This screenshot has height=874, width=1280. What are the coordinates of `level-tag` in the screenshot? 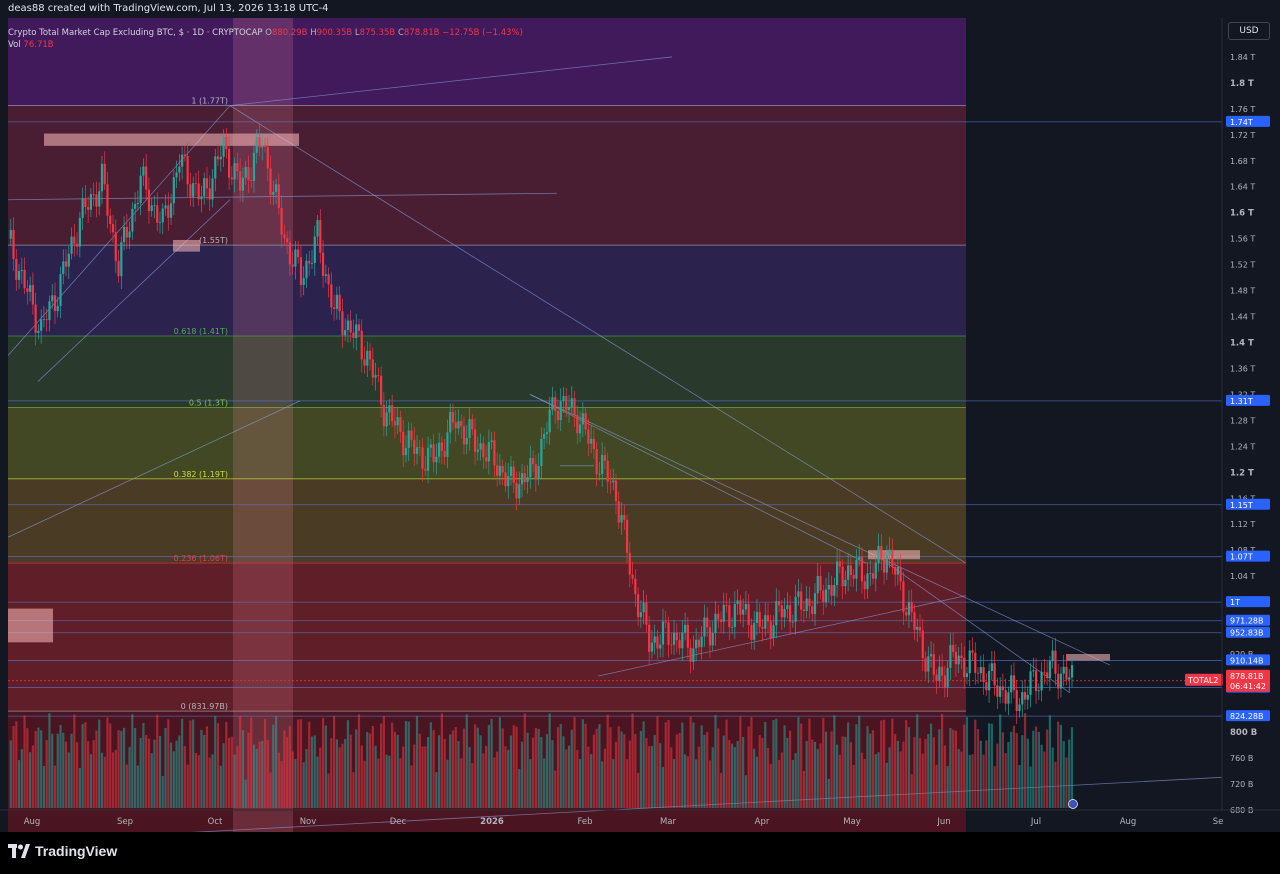 It's located at (1248, 632).